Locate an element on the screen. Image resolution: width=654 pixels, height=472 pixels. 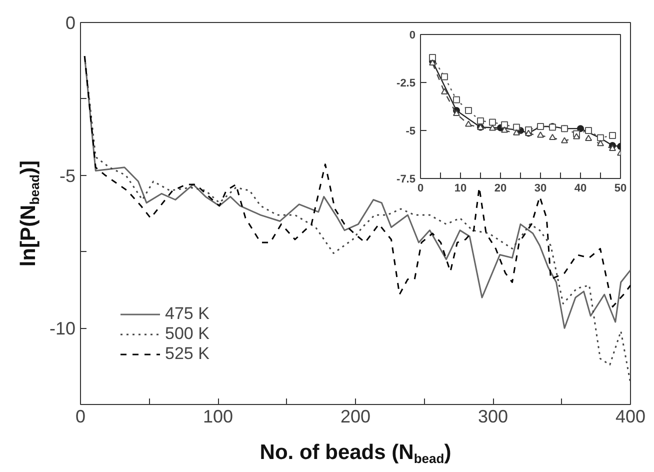
legend-label: 475 K is located at coordinates (187, 314).